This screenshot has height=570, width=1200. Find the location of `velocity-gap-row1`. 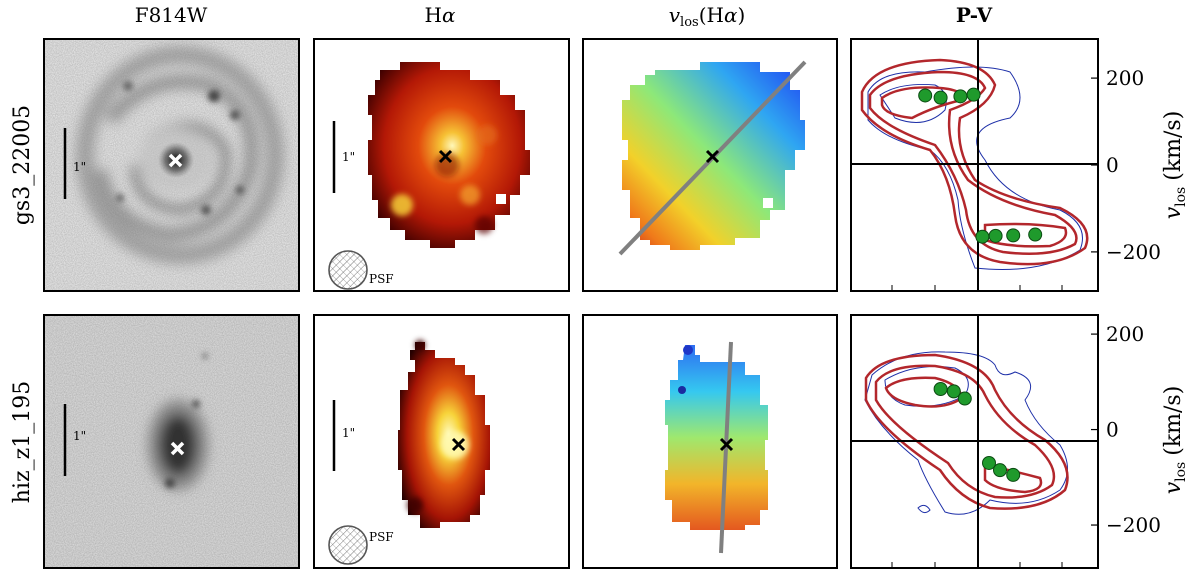

velocity-gap-row1 is located at coordinates (768, 203).